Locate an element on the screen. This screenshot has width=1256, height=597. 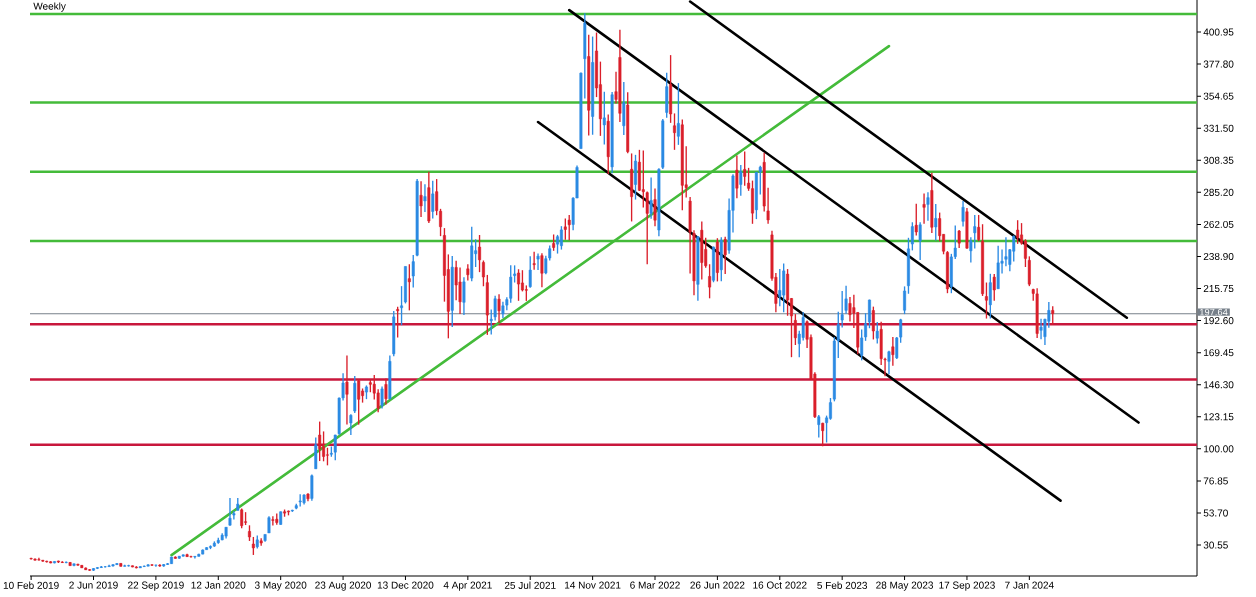
x-tick-label: 14 Nov 2021 is located at coordinates (593, 585).